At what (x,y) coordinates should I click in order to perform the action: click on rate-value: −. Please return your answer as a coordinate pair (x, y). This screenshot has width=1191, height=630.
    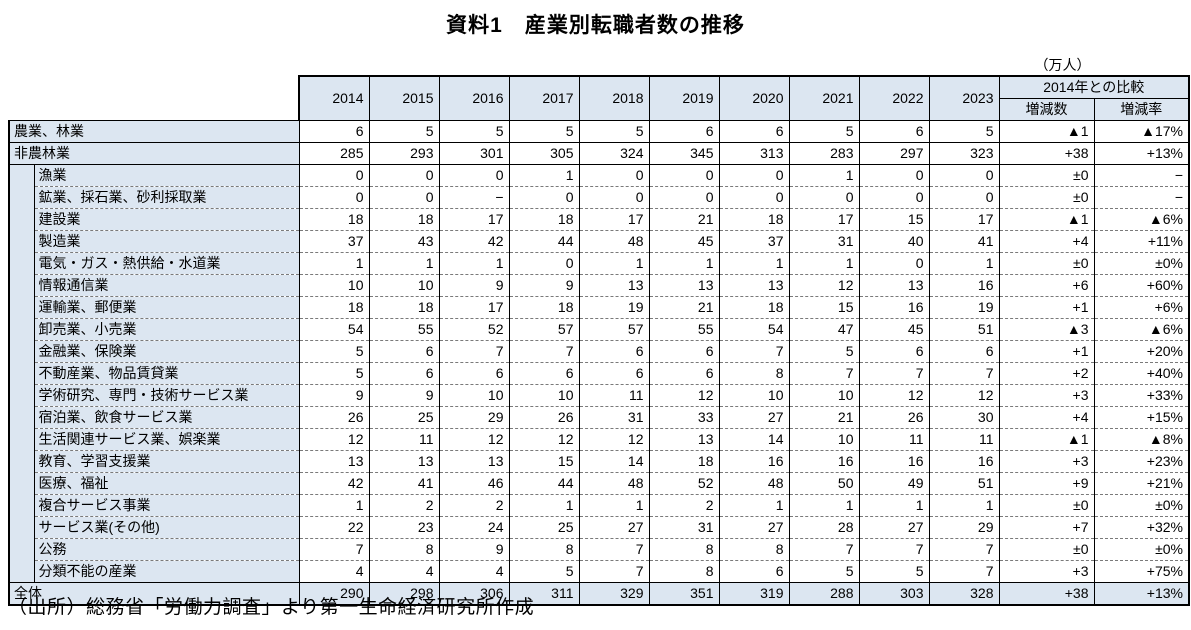
    Looking at the image, I should click on (1141, 175).